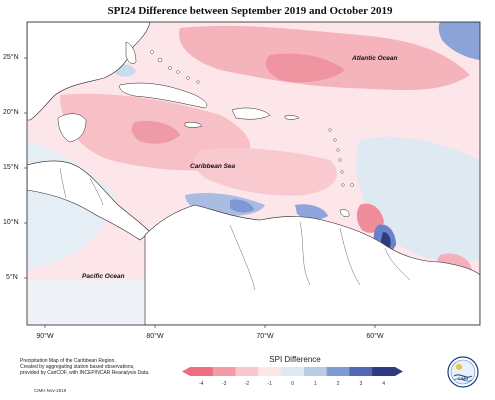 Image resolution: width=495 pixels, height=400 pixels. What do you see at coordinates (224, 384) in the screenshot?
I see `legend-tick-label: -3` at bounding box center [224, 384].